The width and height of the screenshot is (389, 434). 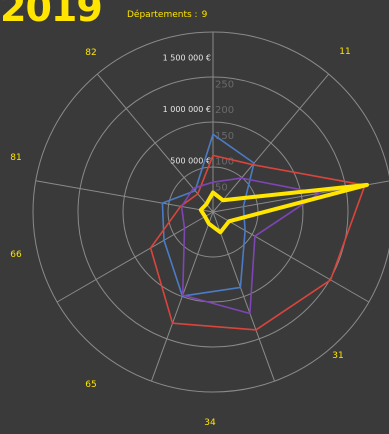 What do you see at coordinates (15, 158) in the screenshot?
I see `category-label: 81` at bounding box center [15, 158].